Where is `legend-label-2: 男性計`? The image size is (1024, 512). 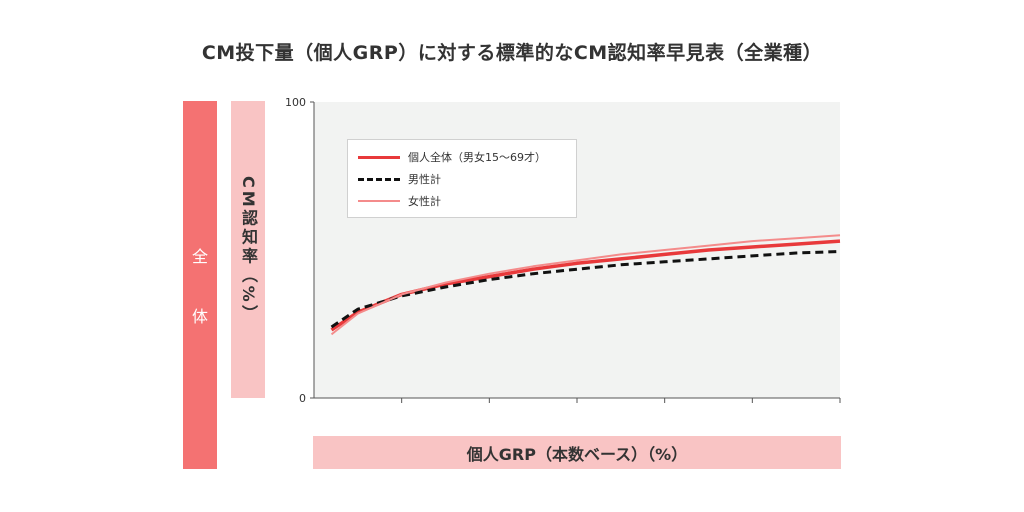
legend-label-2: 男性計 is located at coordinates (424, 179).